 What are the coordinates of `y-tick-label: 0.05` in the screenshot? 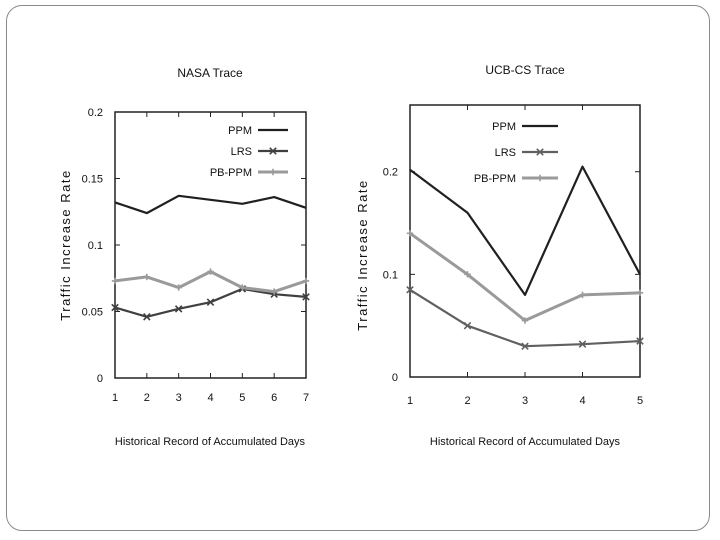 It's located at (92, 313).